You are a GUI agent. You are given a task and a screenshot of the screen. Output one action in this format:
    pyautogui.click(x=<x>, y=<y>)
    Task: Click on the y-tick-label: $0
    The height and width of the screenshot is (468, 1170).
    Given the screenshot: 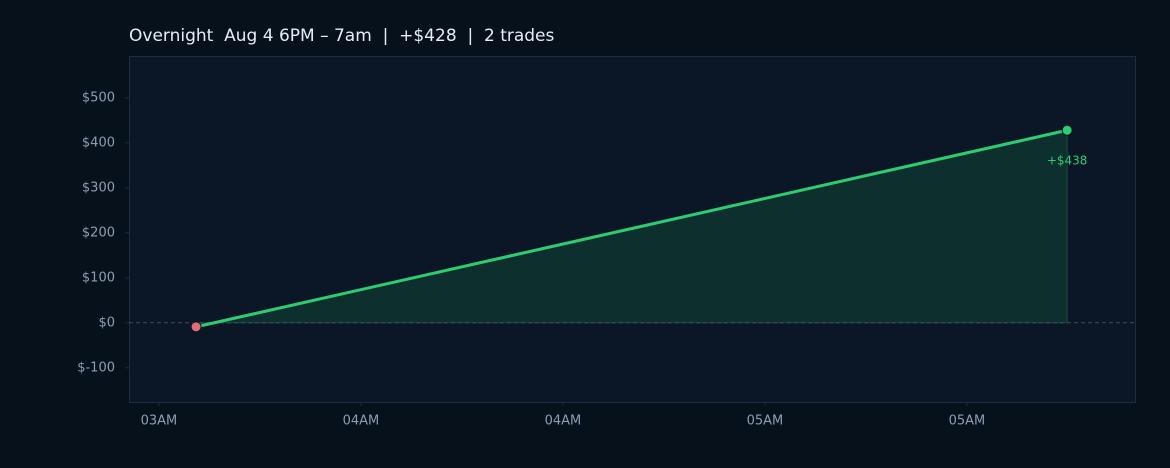 What is the action you would take?
    pyautogui.click(x=106, y=322)
    